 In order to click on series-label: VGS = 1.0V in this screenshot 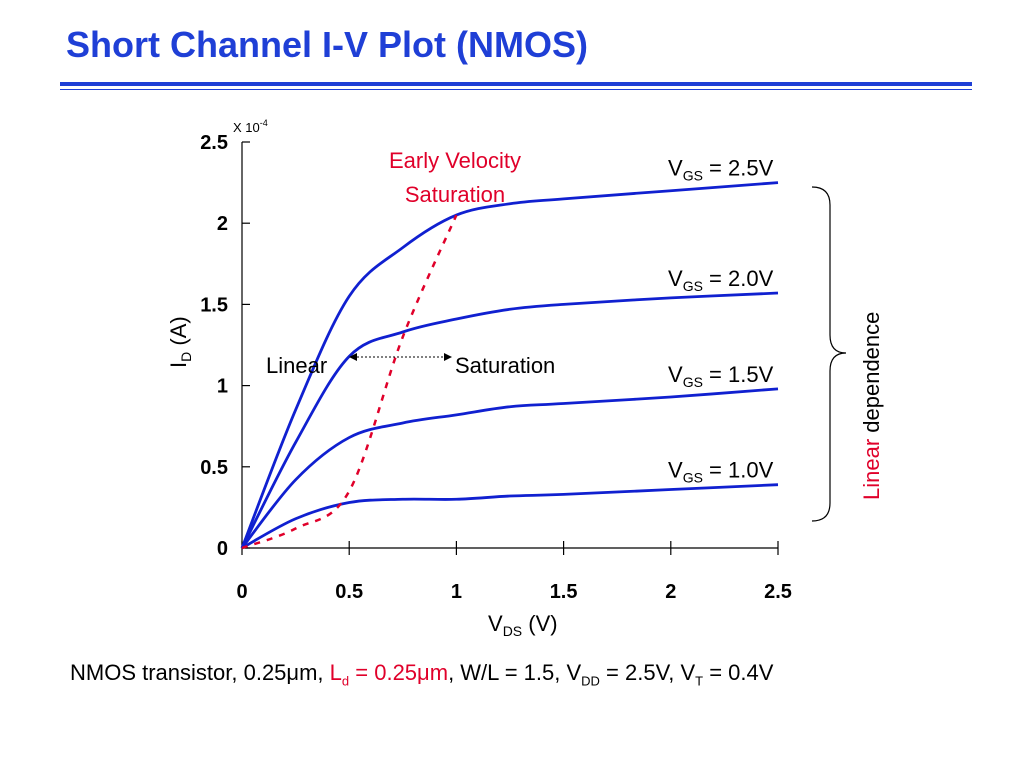, I will do `click(721, 472)`.